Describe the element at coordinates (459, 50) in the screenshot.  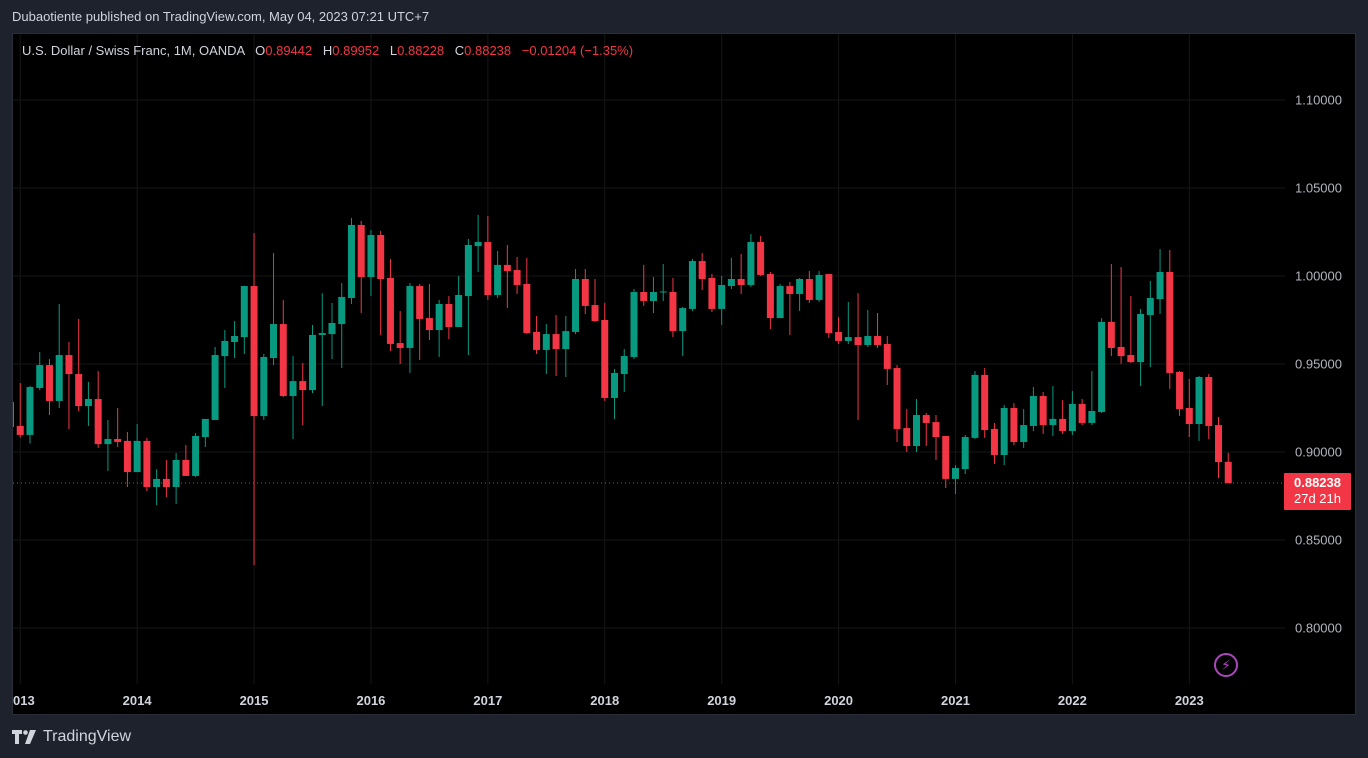
I see `close-label: C` at that location.